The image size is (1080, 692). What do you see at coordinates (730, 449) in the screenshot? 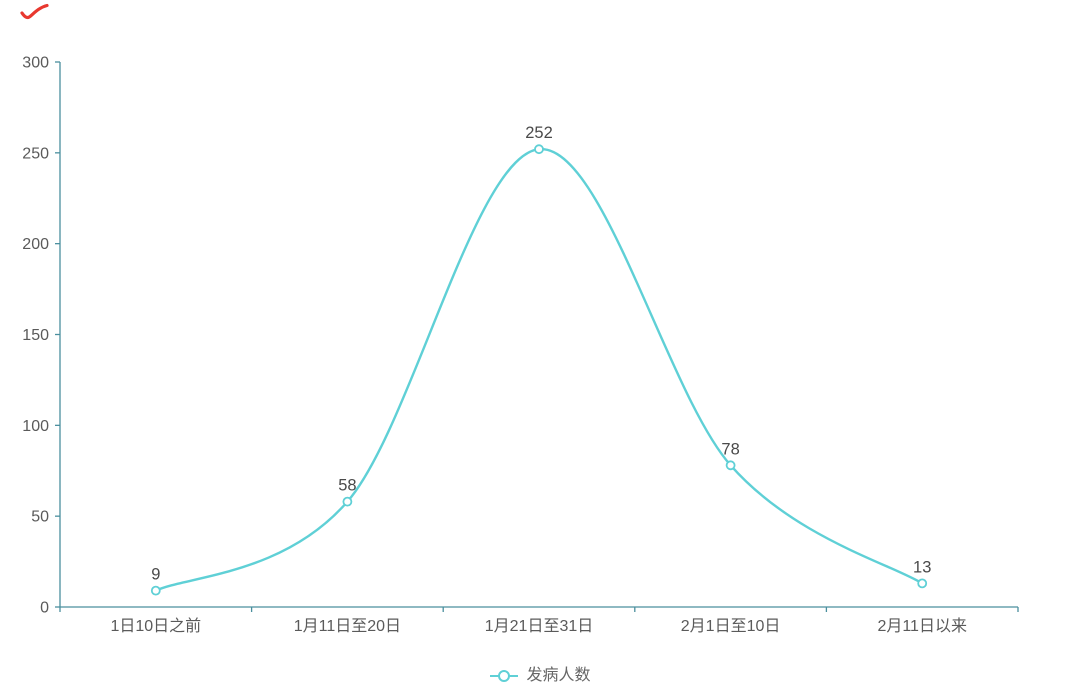
I see `data-point-value-label: 78` at bounding box center [730, 449].